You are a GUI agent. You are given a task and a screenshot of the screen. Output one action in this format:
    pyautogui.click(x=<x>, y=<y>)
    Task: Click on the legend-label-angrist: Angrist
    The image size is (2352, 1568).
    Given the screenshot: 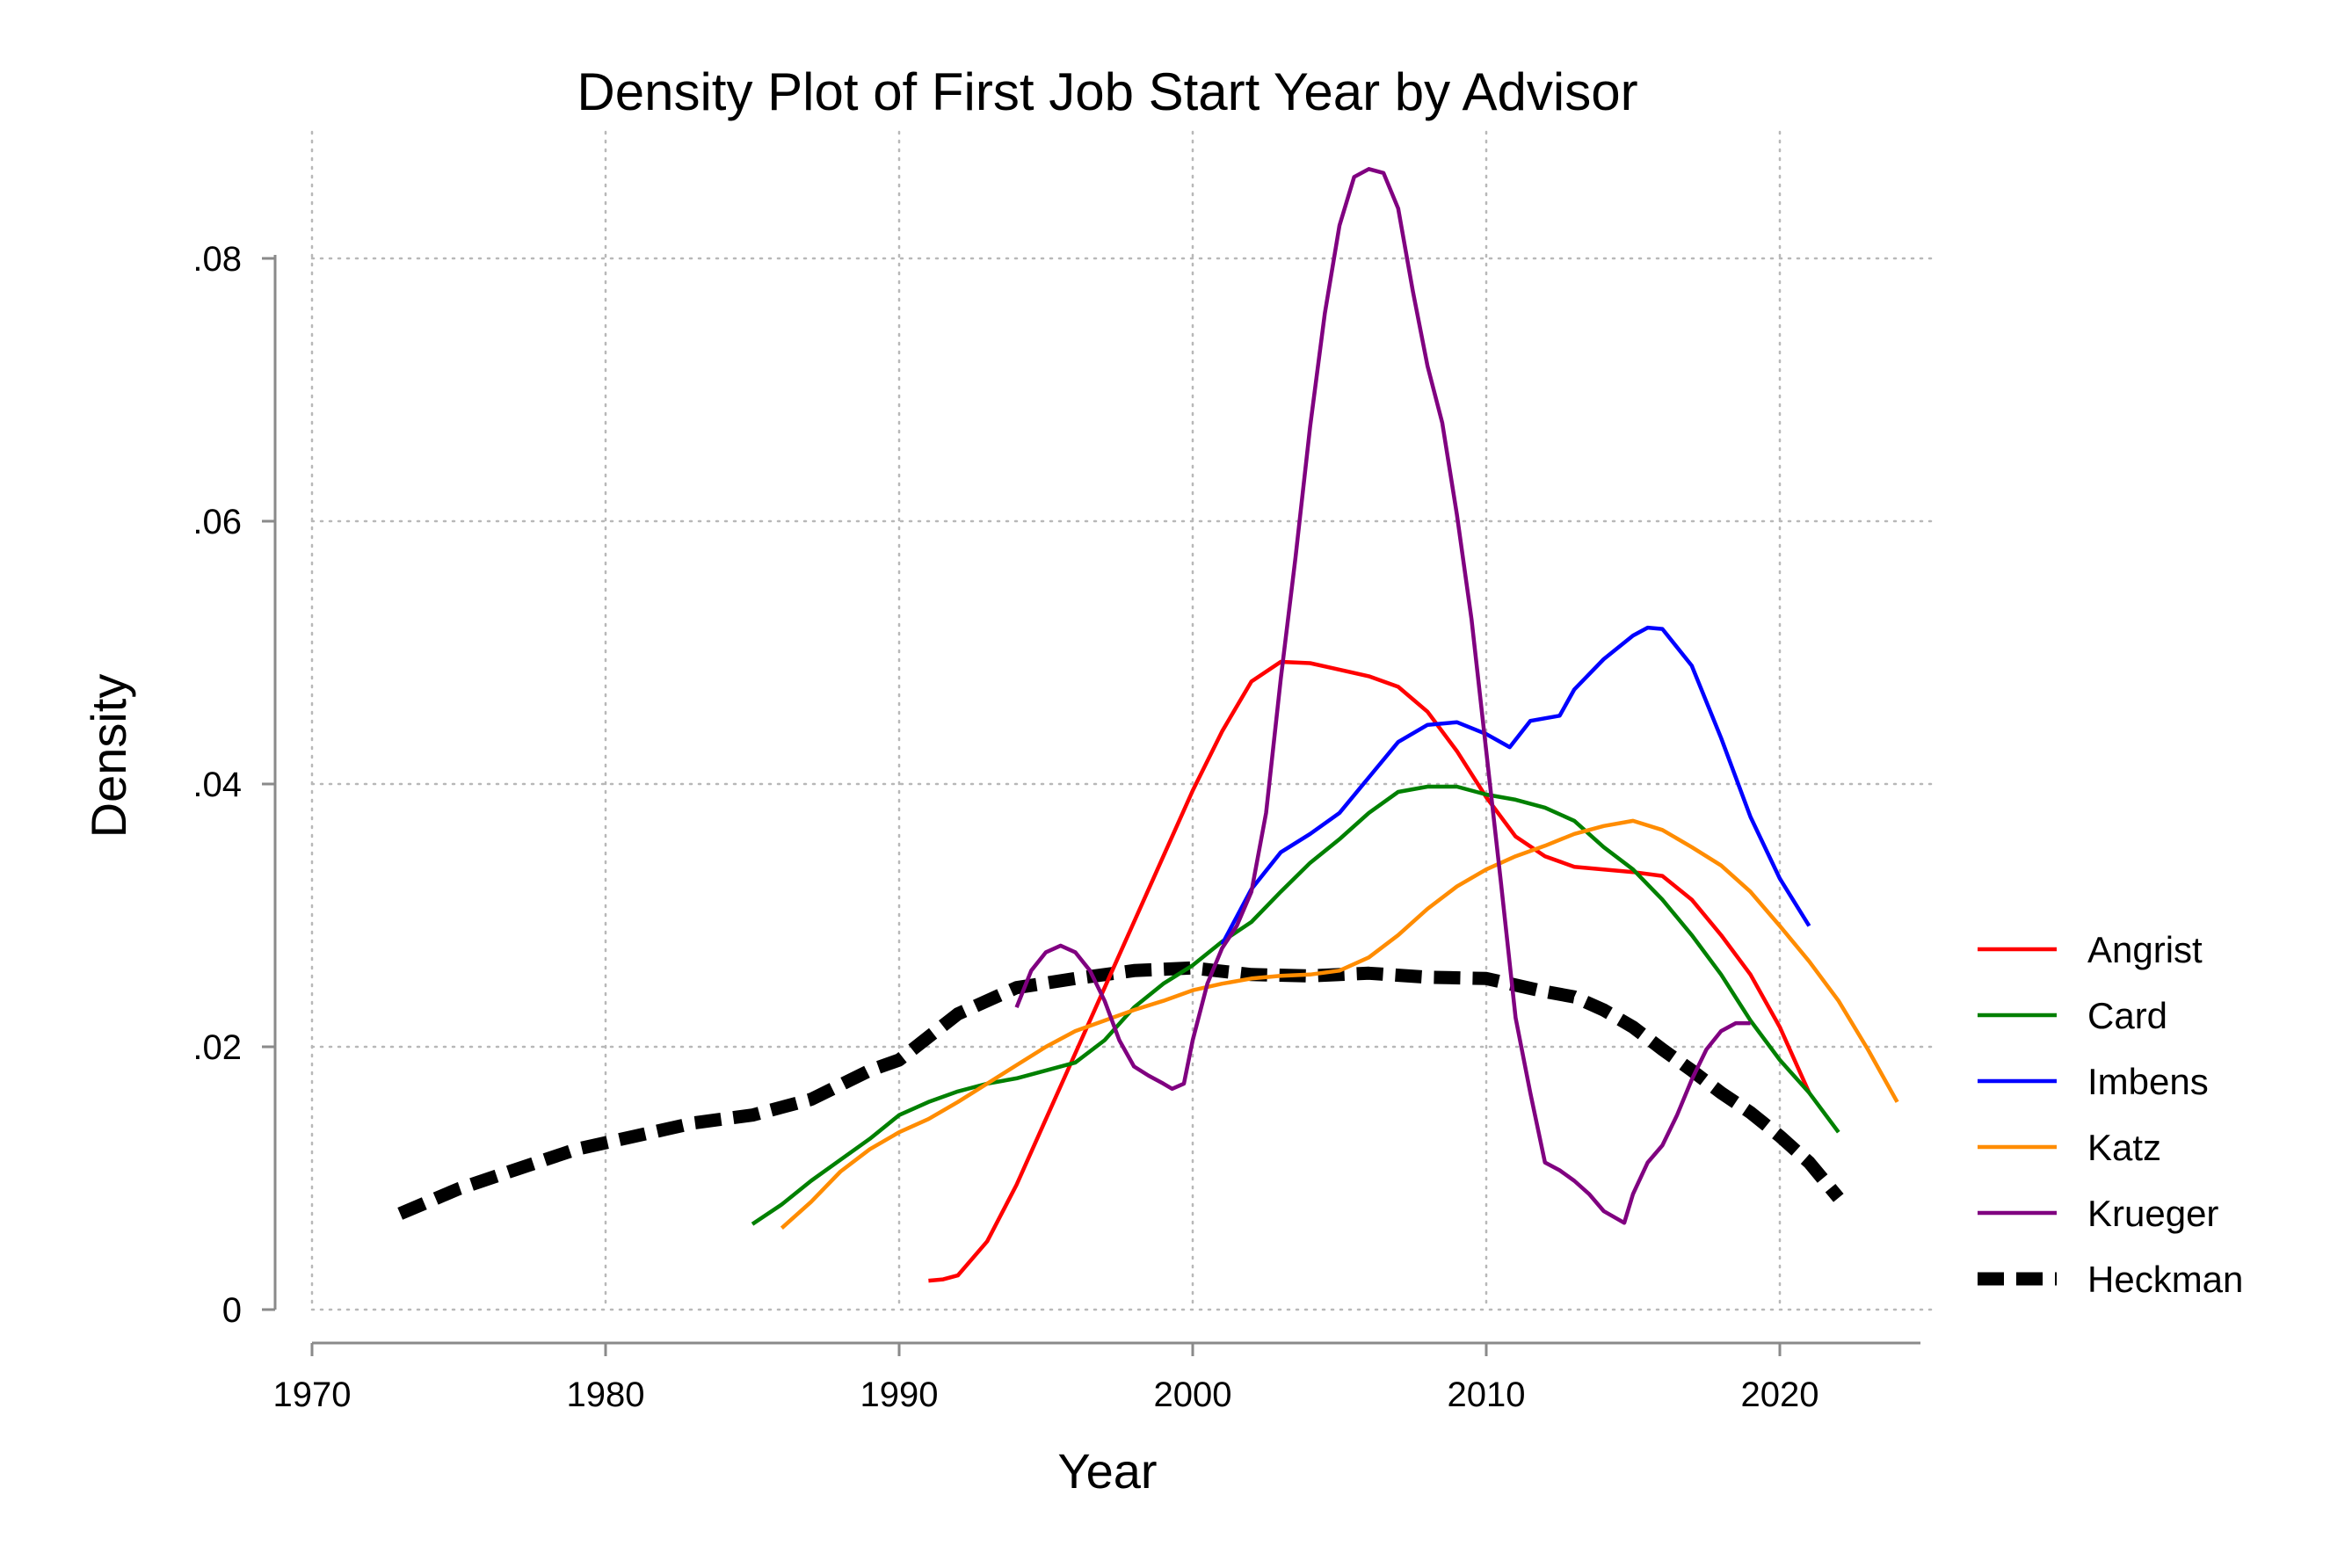 What is the action you would take?
    pyautogui.click(x=2145, y=949)
    